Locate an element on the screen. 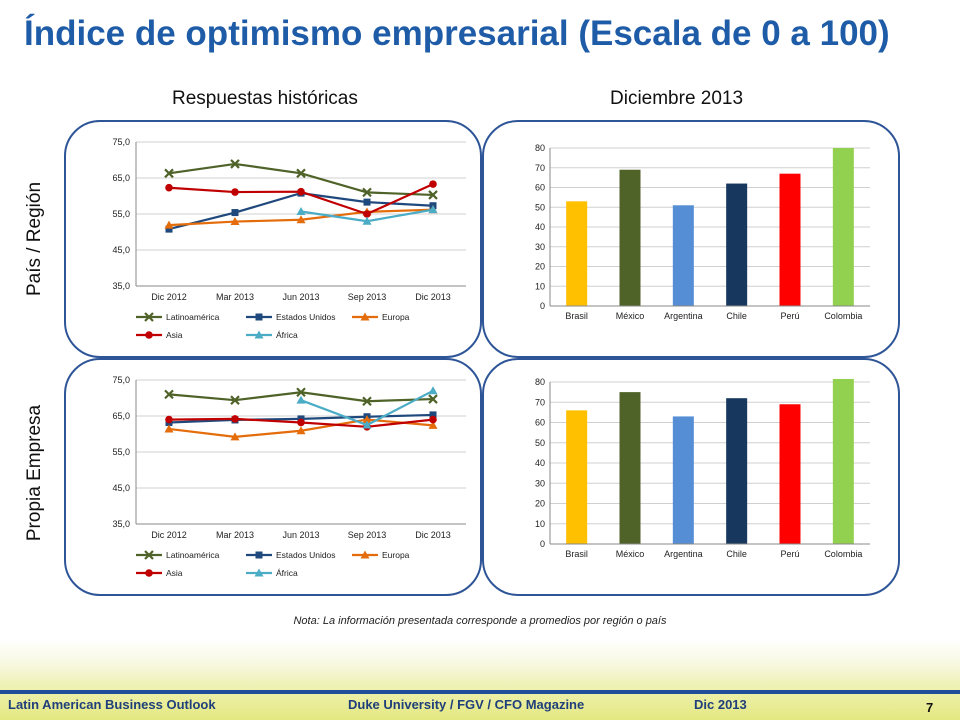 The width and height of the screenshot is (960, 720). footer-publication: Latin American Business Outlook is located at coordinates (112, 704).